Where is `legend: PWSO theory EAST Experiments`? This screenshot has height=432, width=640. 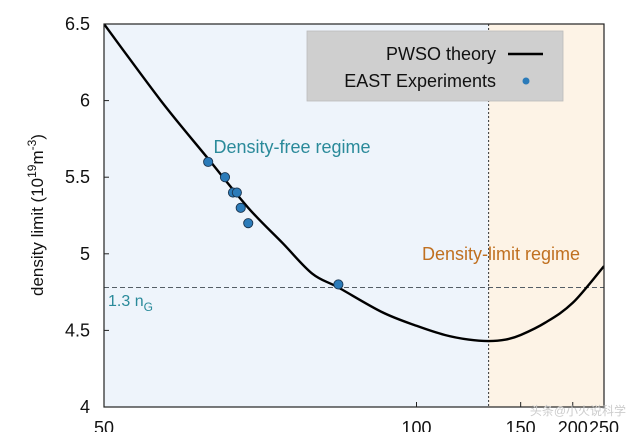
legend: PWSO theory EAST Experiments is located at coordinates (435, 66).